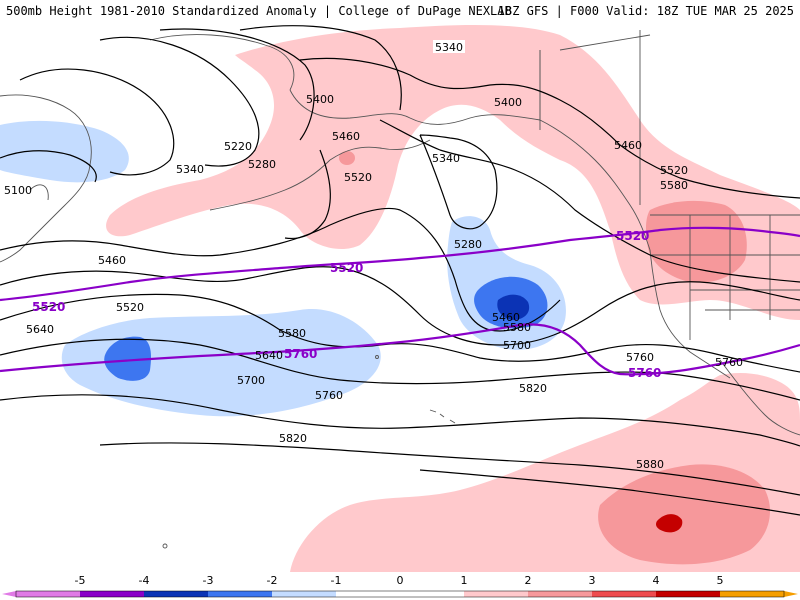  Describe the element at coordinates (720, 580) in the screenshot. I see `colorbar-tick-label: 5` at that location.